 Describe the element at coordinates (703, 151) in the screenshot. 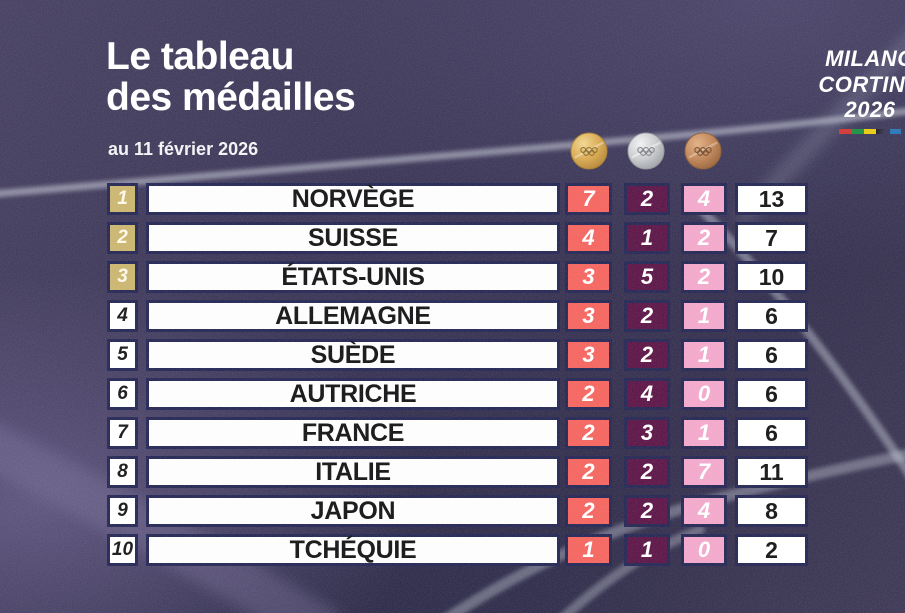

I see `bronze-medal-icon` at that location.